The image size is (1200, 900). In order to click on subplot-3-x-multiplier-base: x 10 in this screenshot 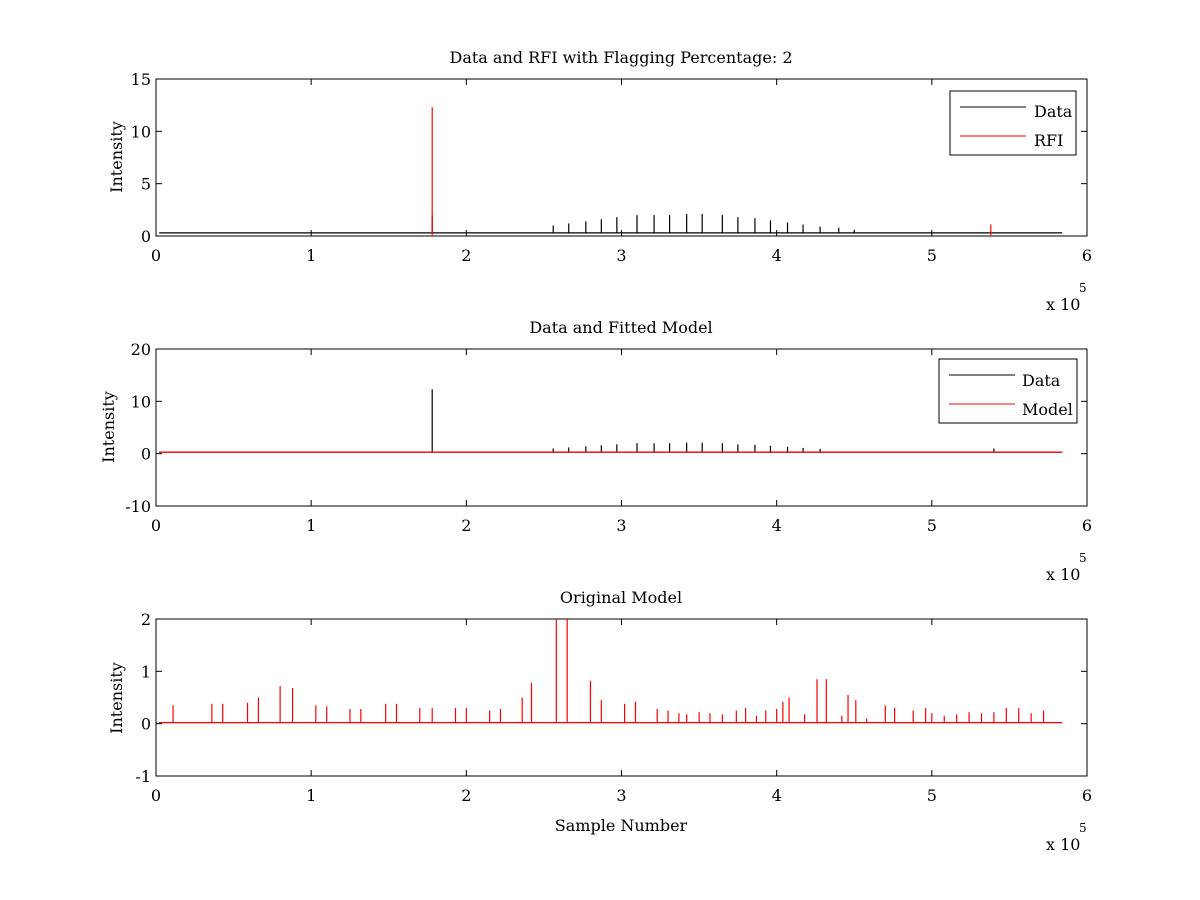, I will do `click(1063, 844)`.